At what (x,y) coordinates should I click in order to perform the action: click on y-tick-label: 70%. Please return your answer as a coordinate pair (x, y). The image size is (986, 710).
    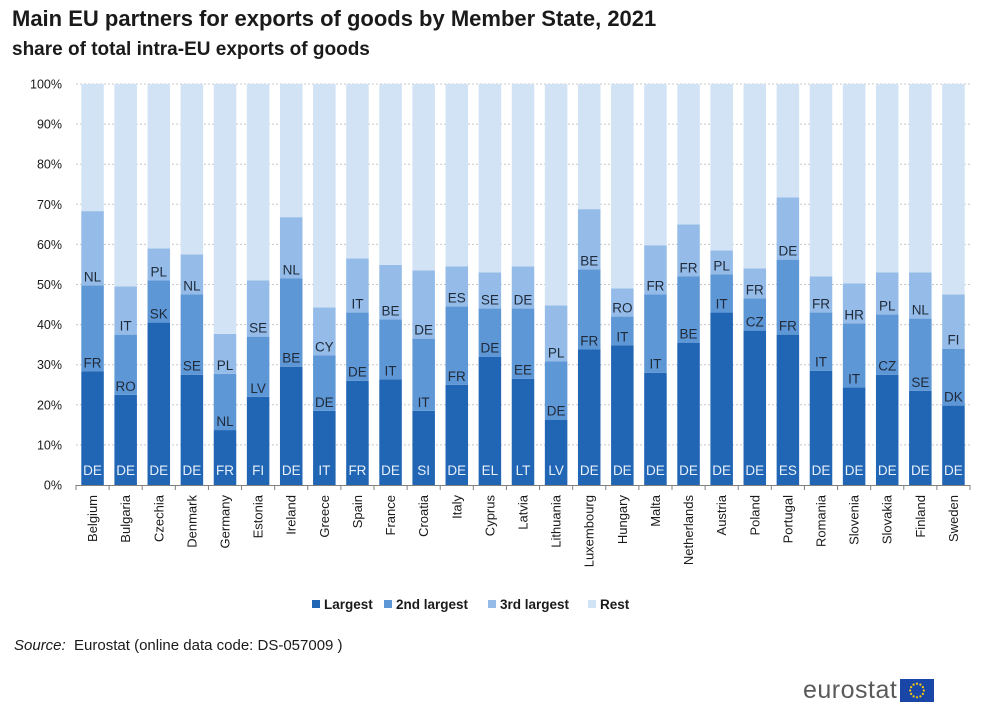
    Looking at the image, I should click on (49, 205).